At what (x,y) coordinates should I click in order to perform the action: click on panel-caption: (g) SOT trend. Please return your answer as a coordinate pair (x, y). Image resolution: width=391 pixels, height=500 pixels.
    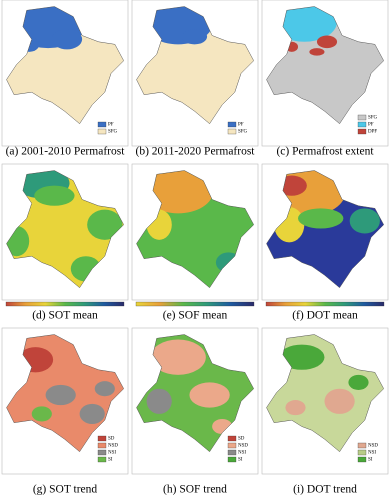
    Looking at the image, I should click on (65, 490).